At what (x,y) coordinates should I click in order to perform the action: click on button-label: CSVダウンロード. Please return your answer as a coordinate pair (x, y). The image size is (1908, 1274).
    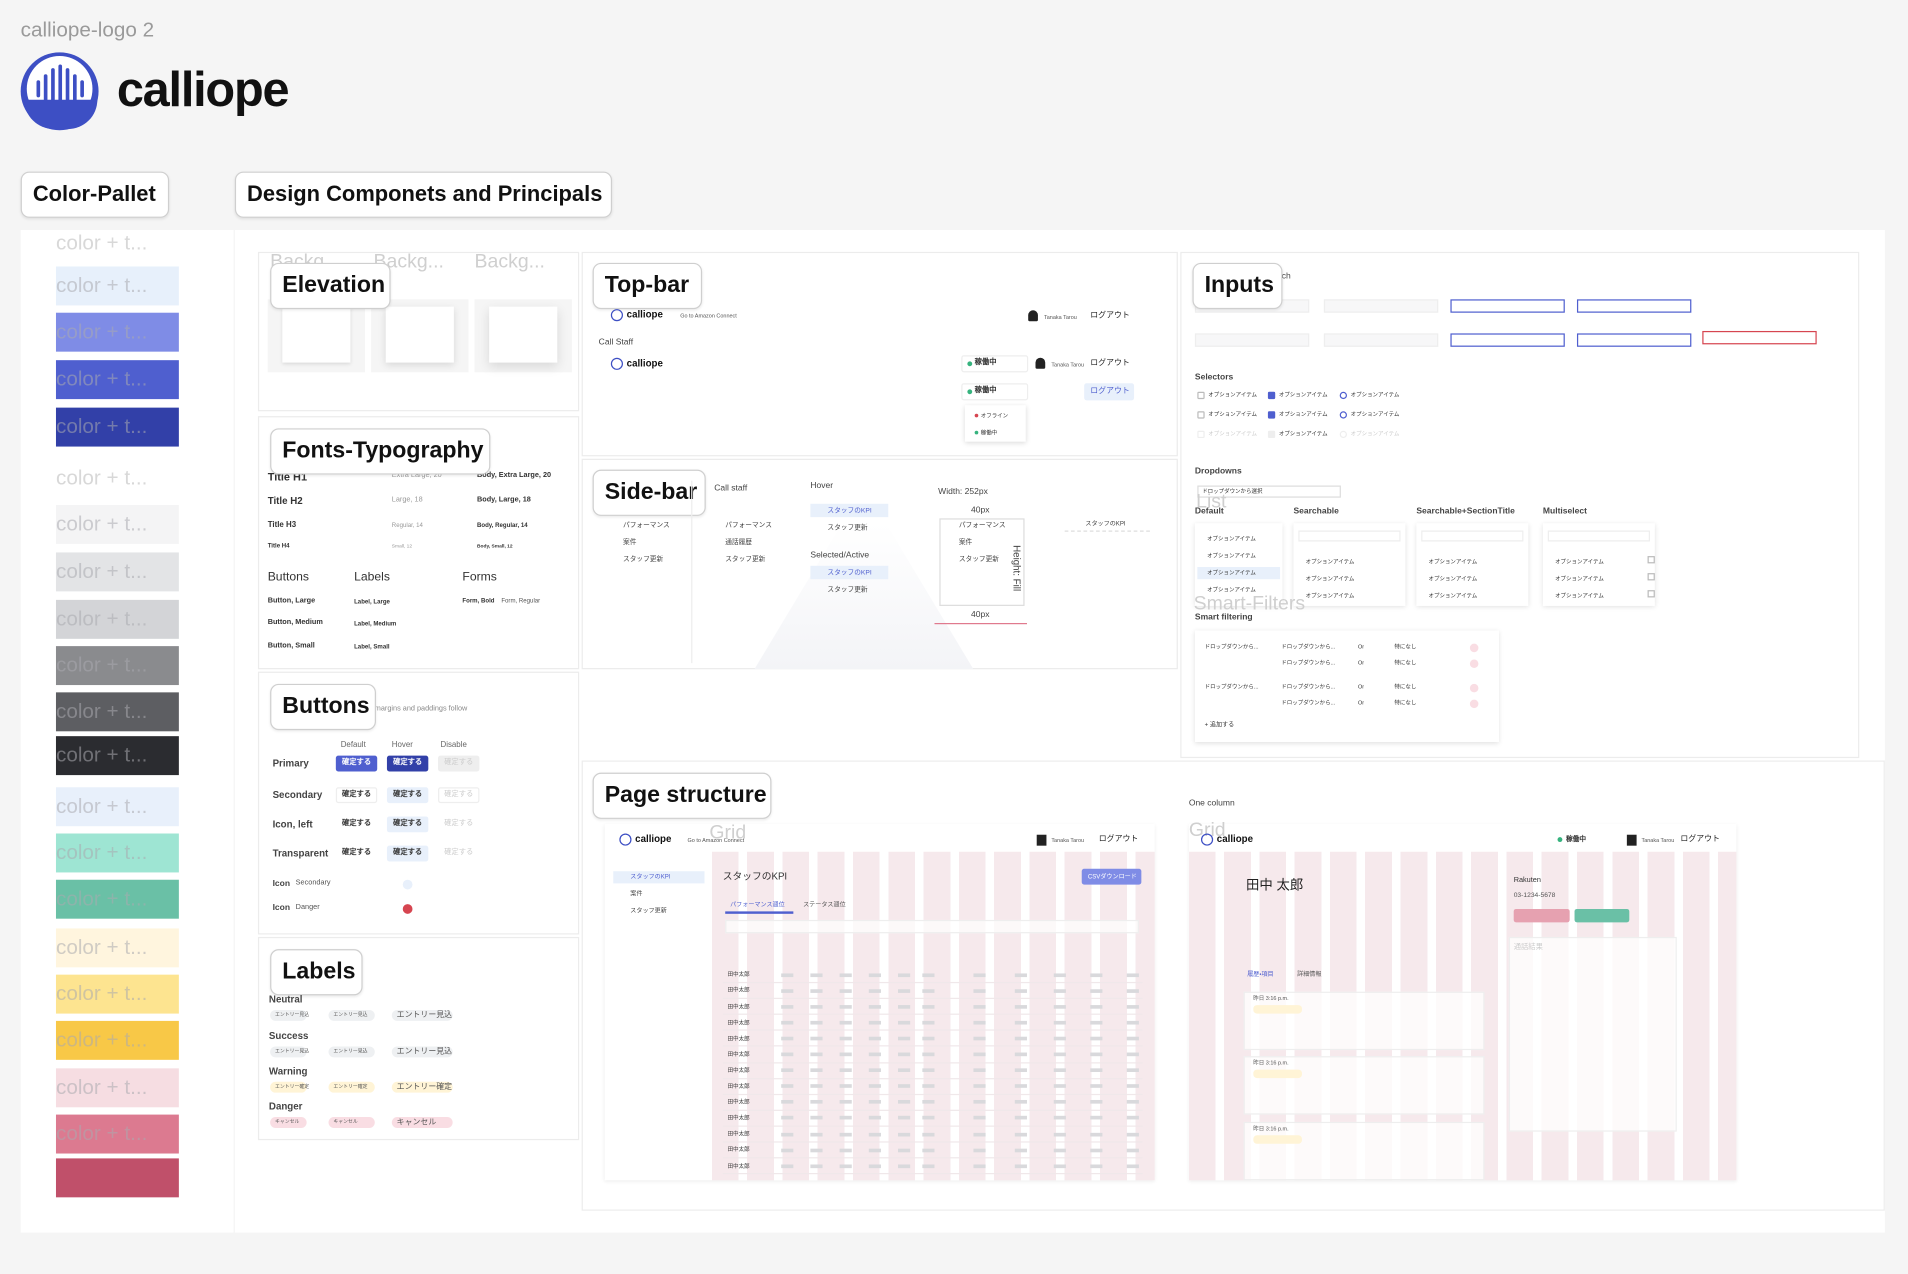
    Looking at the image, I should click on (1112, 877).